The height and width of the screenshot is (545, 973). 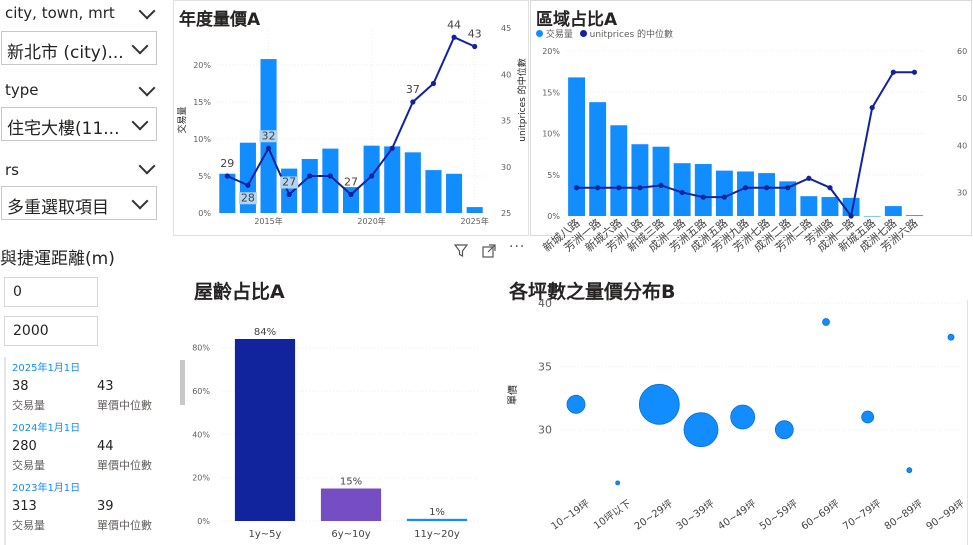 I want to click on x-tick-label: 2015年, so click(x=268, y=221).